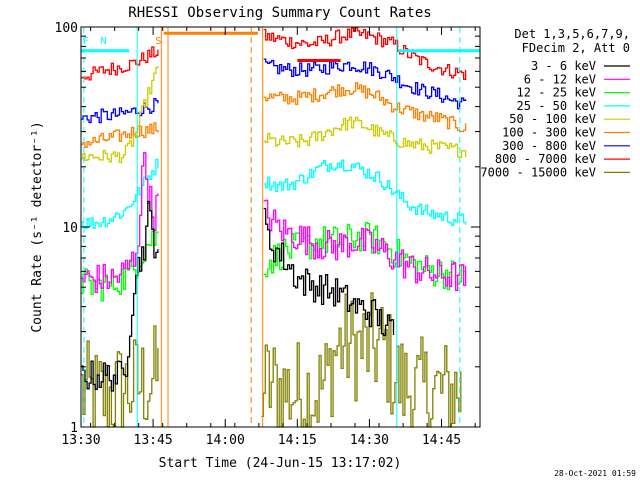 This screenshot has height=480, width=640. I want to click on series-line-300-800-kev, so click(365, 84).